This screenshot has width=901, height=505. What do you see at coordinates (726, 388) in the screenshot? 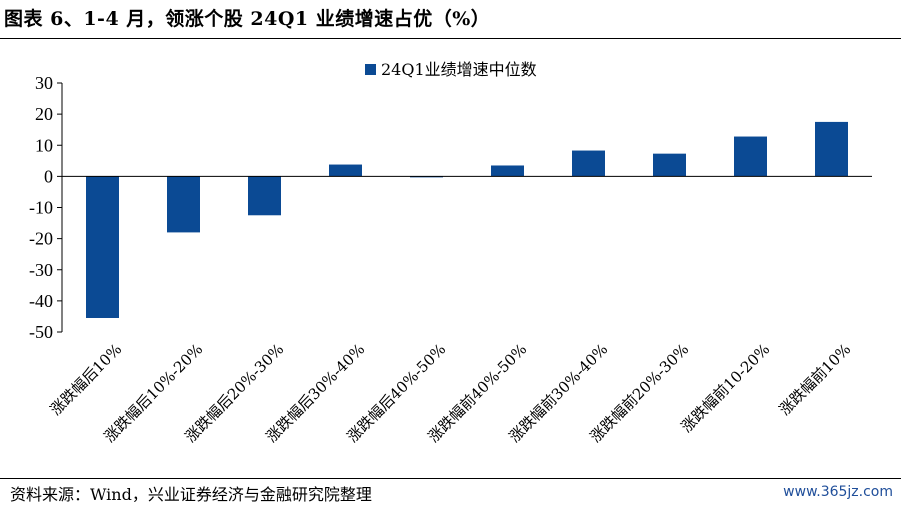
I see `x-tick-label: 涨跌幅前10-20%` at bounding box center [726, 388].